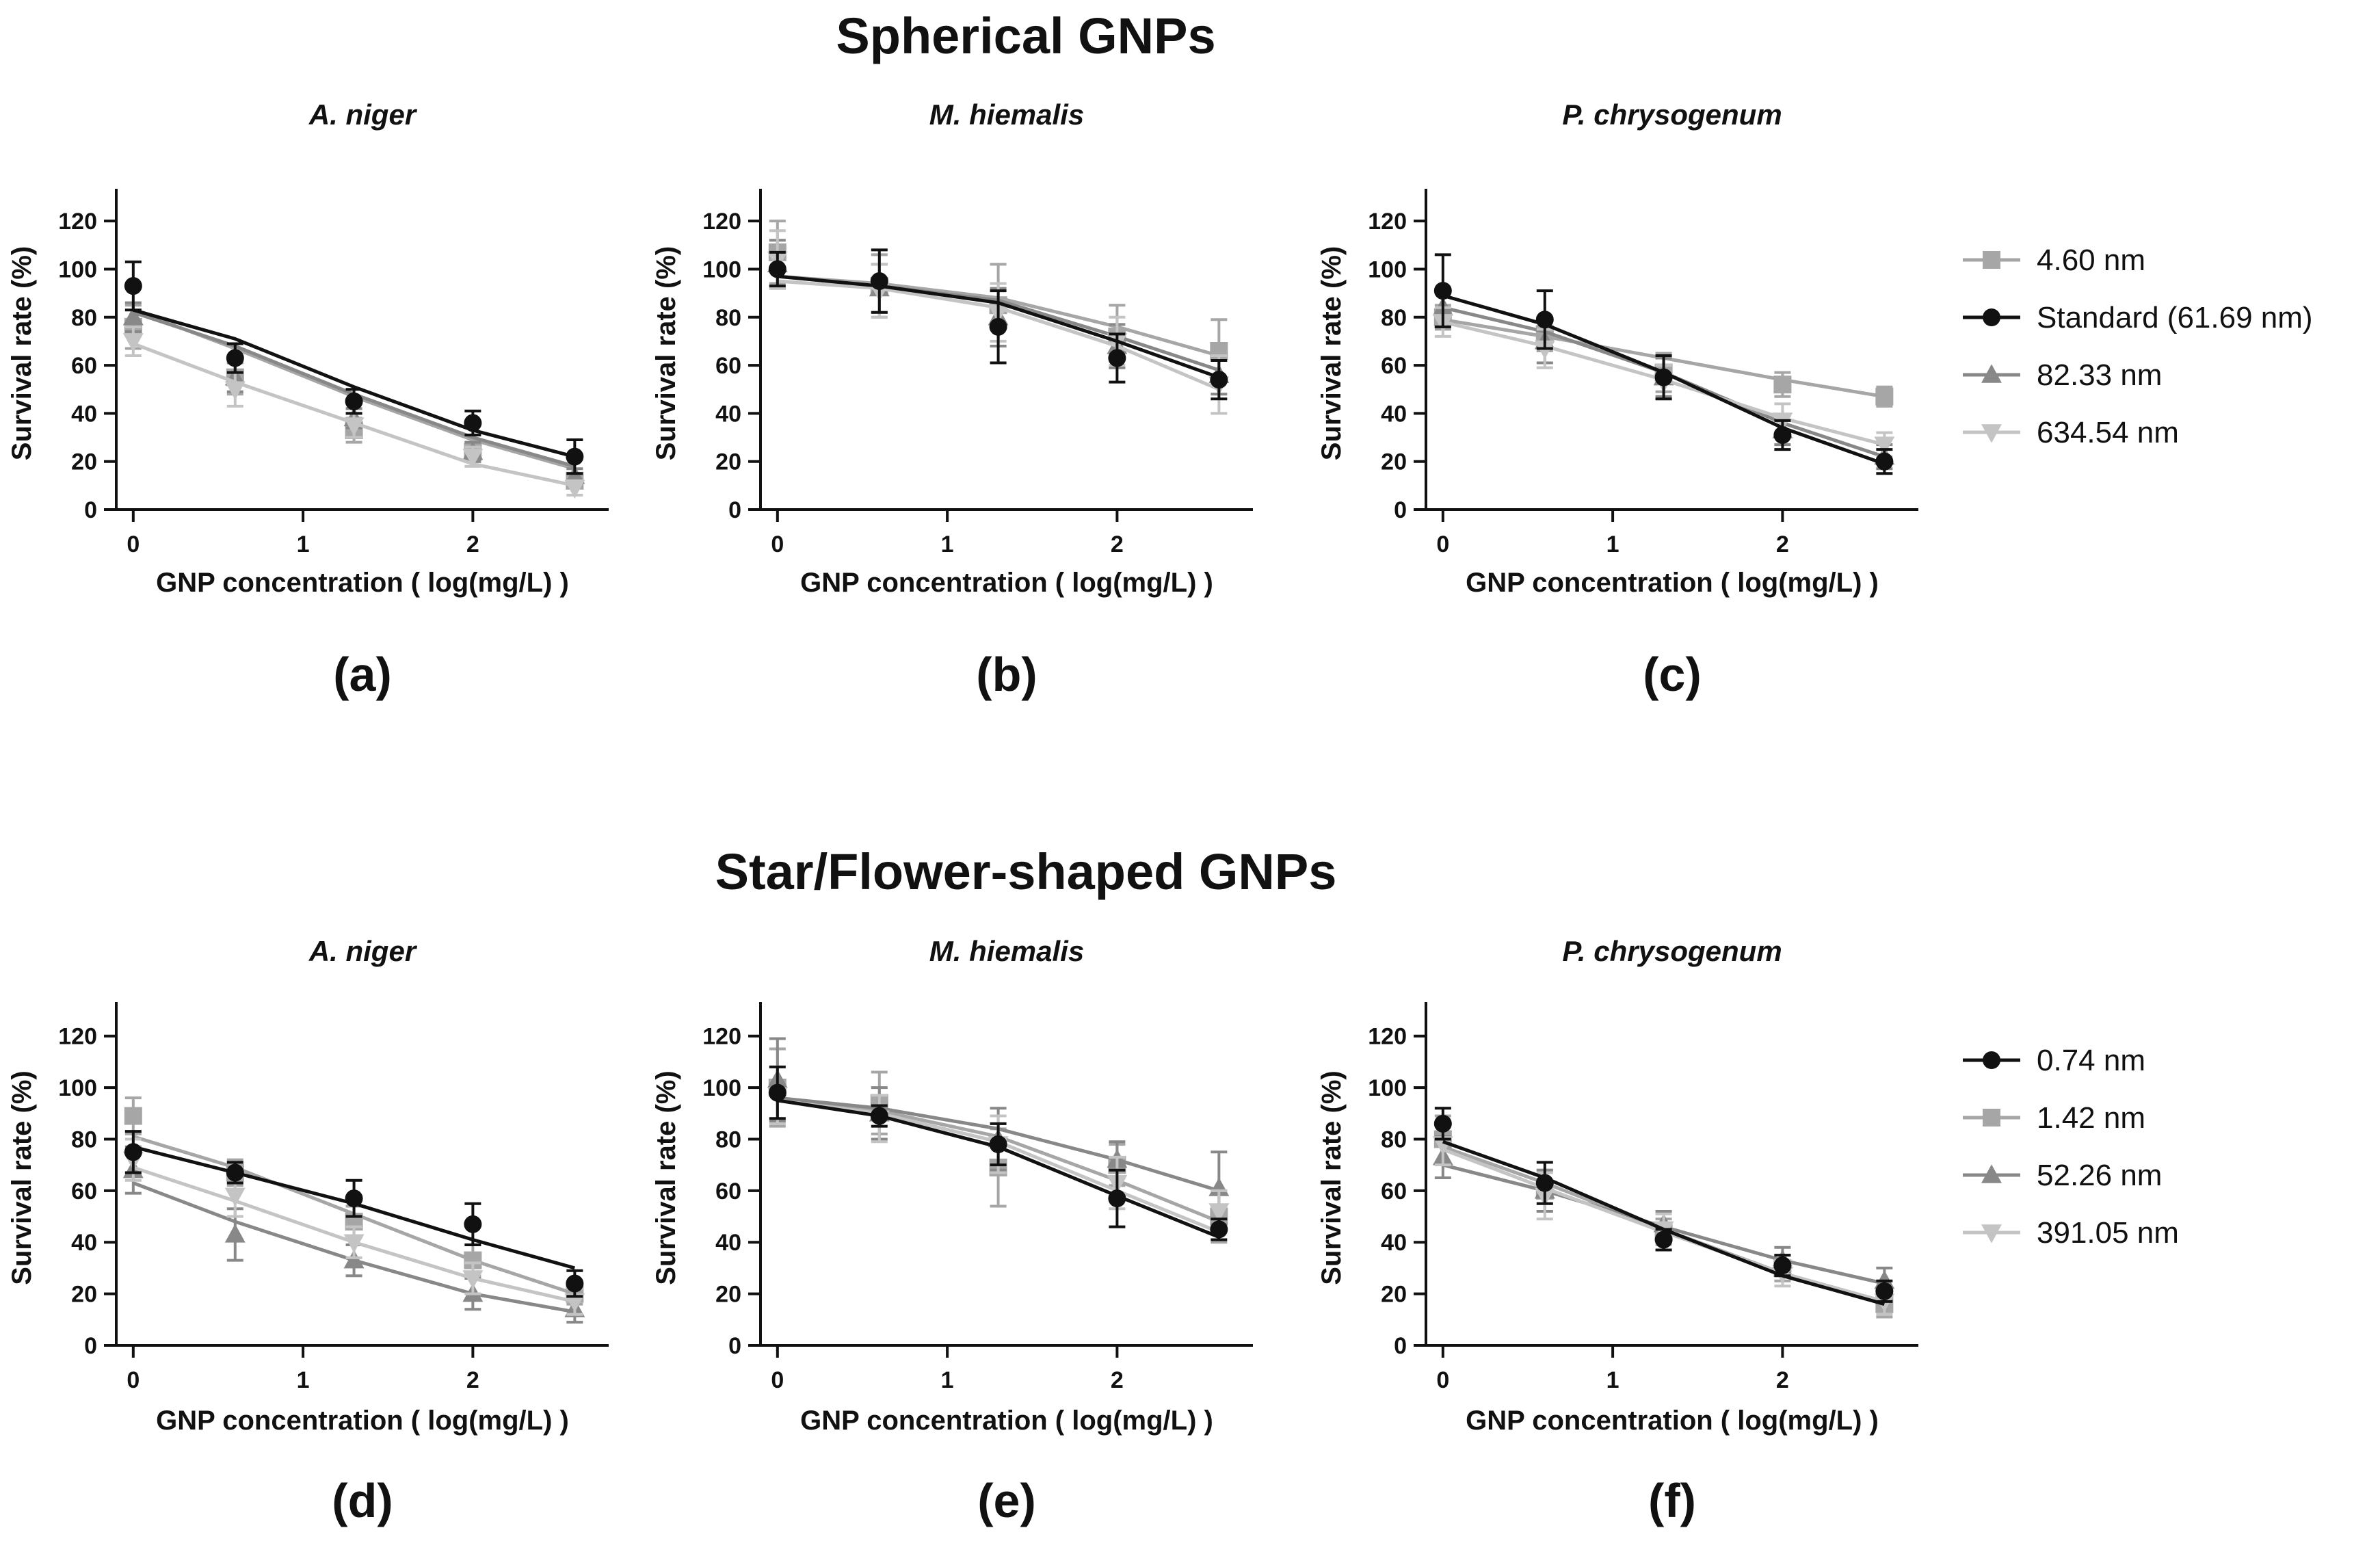 Image resolution: width=2380 pixels, height=1541 pixels. Describe the element at coordinates (363, 951) in the screenshot. I see `panel-title: A. niger` at that location.